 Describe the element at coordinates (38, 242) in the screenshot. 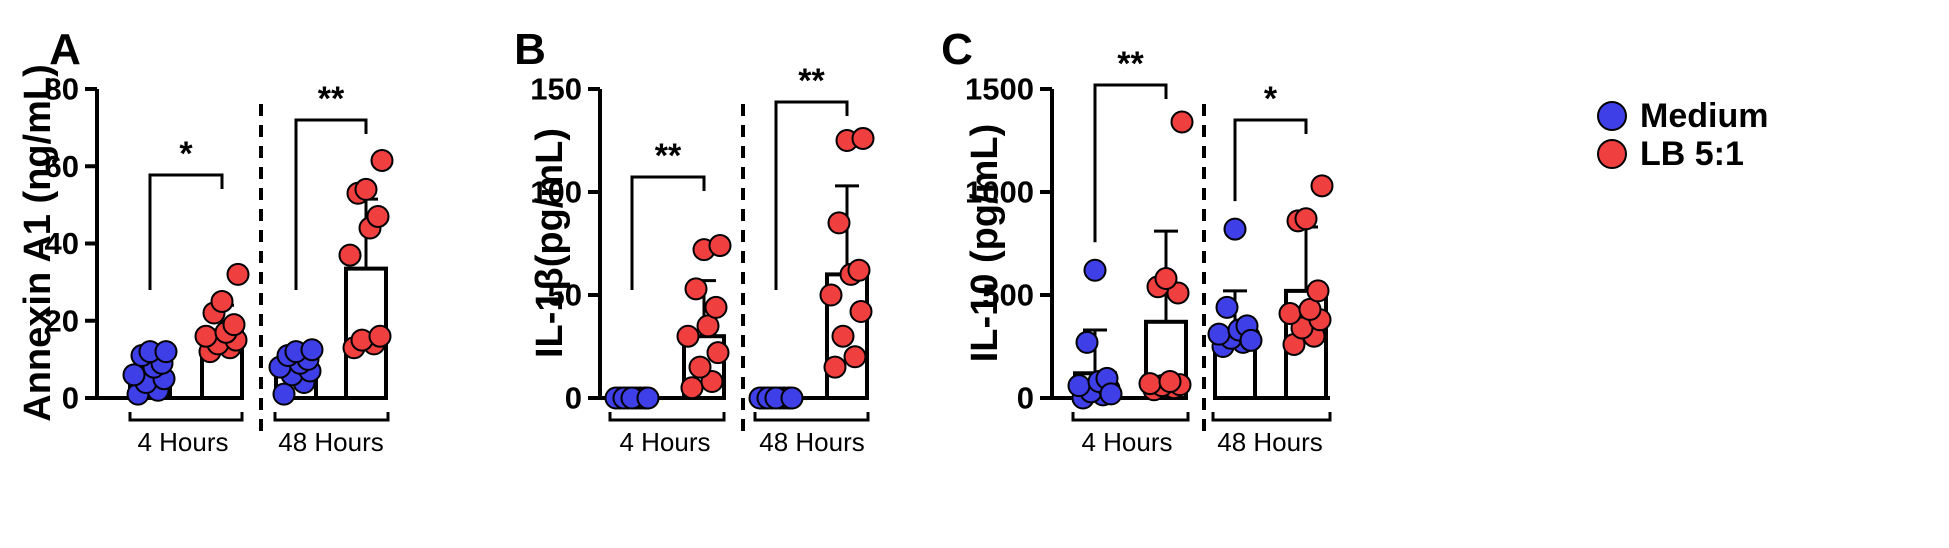

I see `y-axis-title: Annexin A1 (ng/mL)` at that location.